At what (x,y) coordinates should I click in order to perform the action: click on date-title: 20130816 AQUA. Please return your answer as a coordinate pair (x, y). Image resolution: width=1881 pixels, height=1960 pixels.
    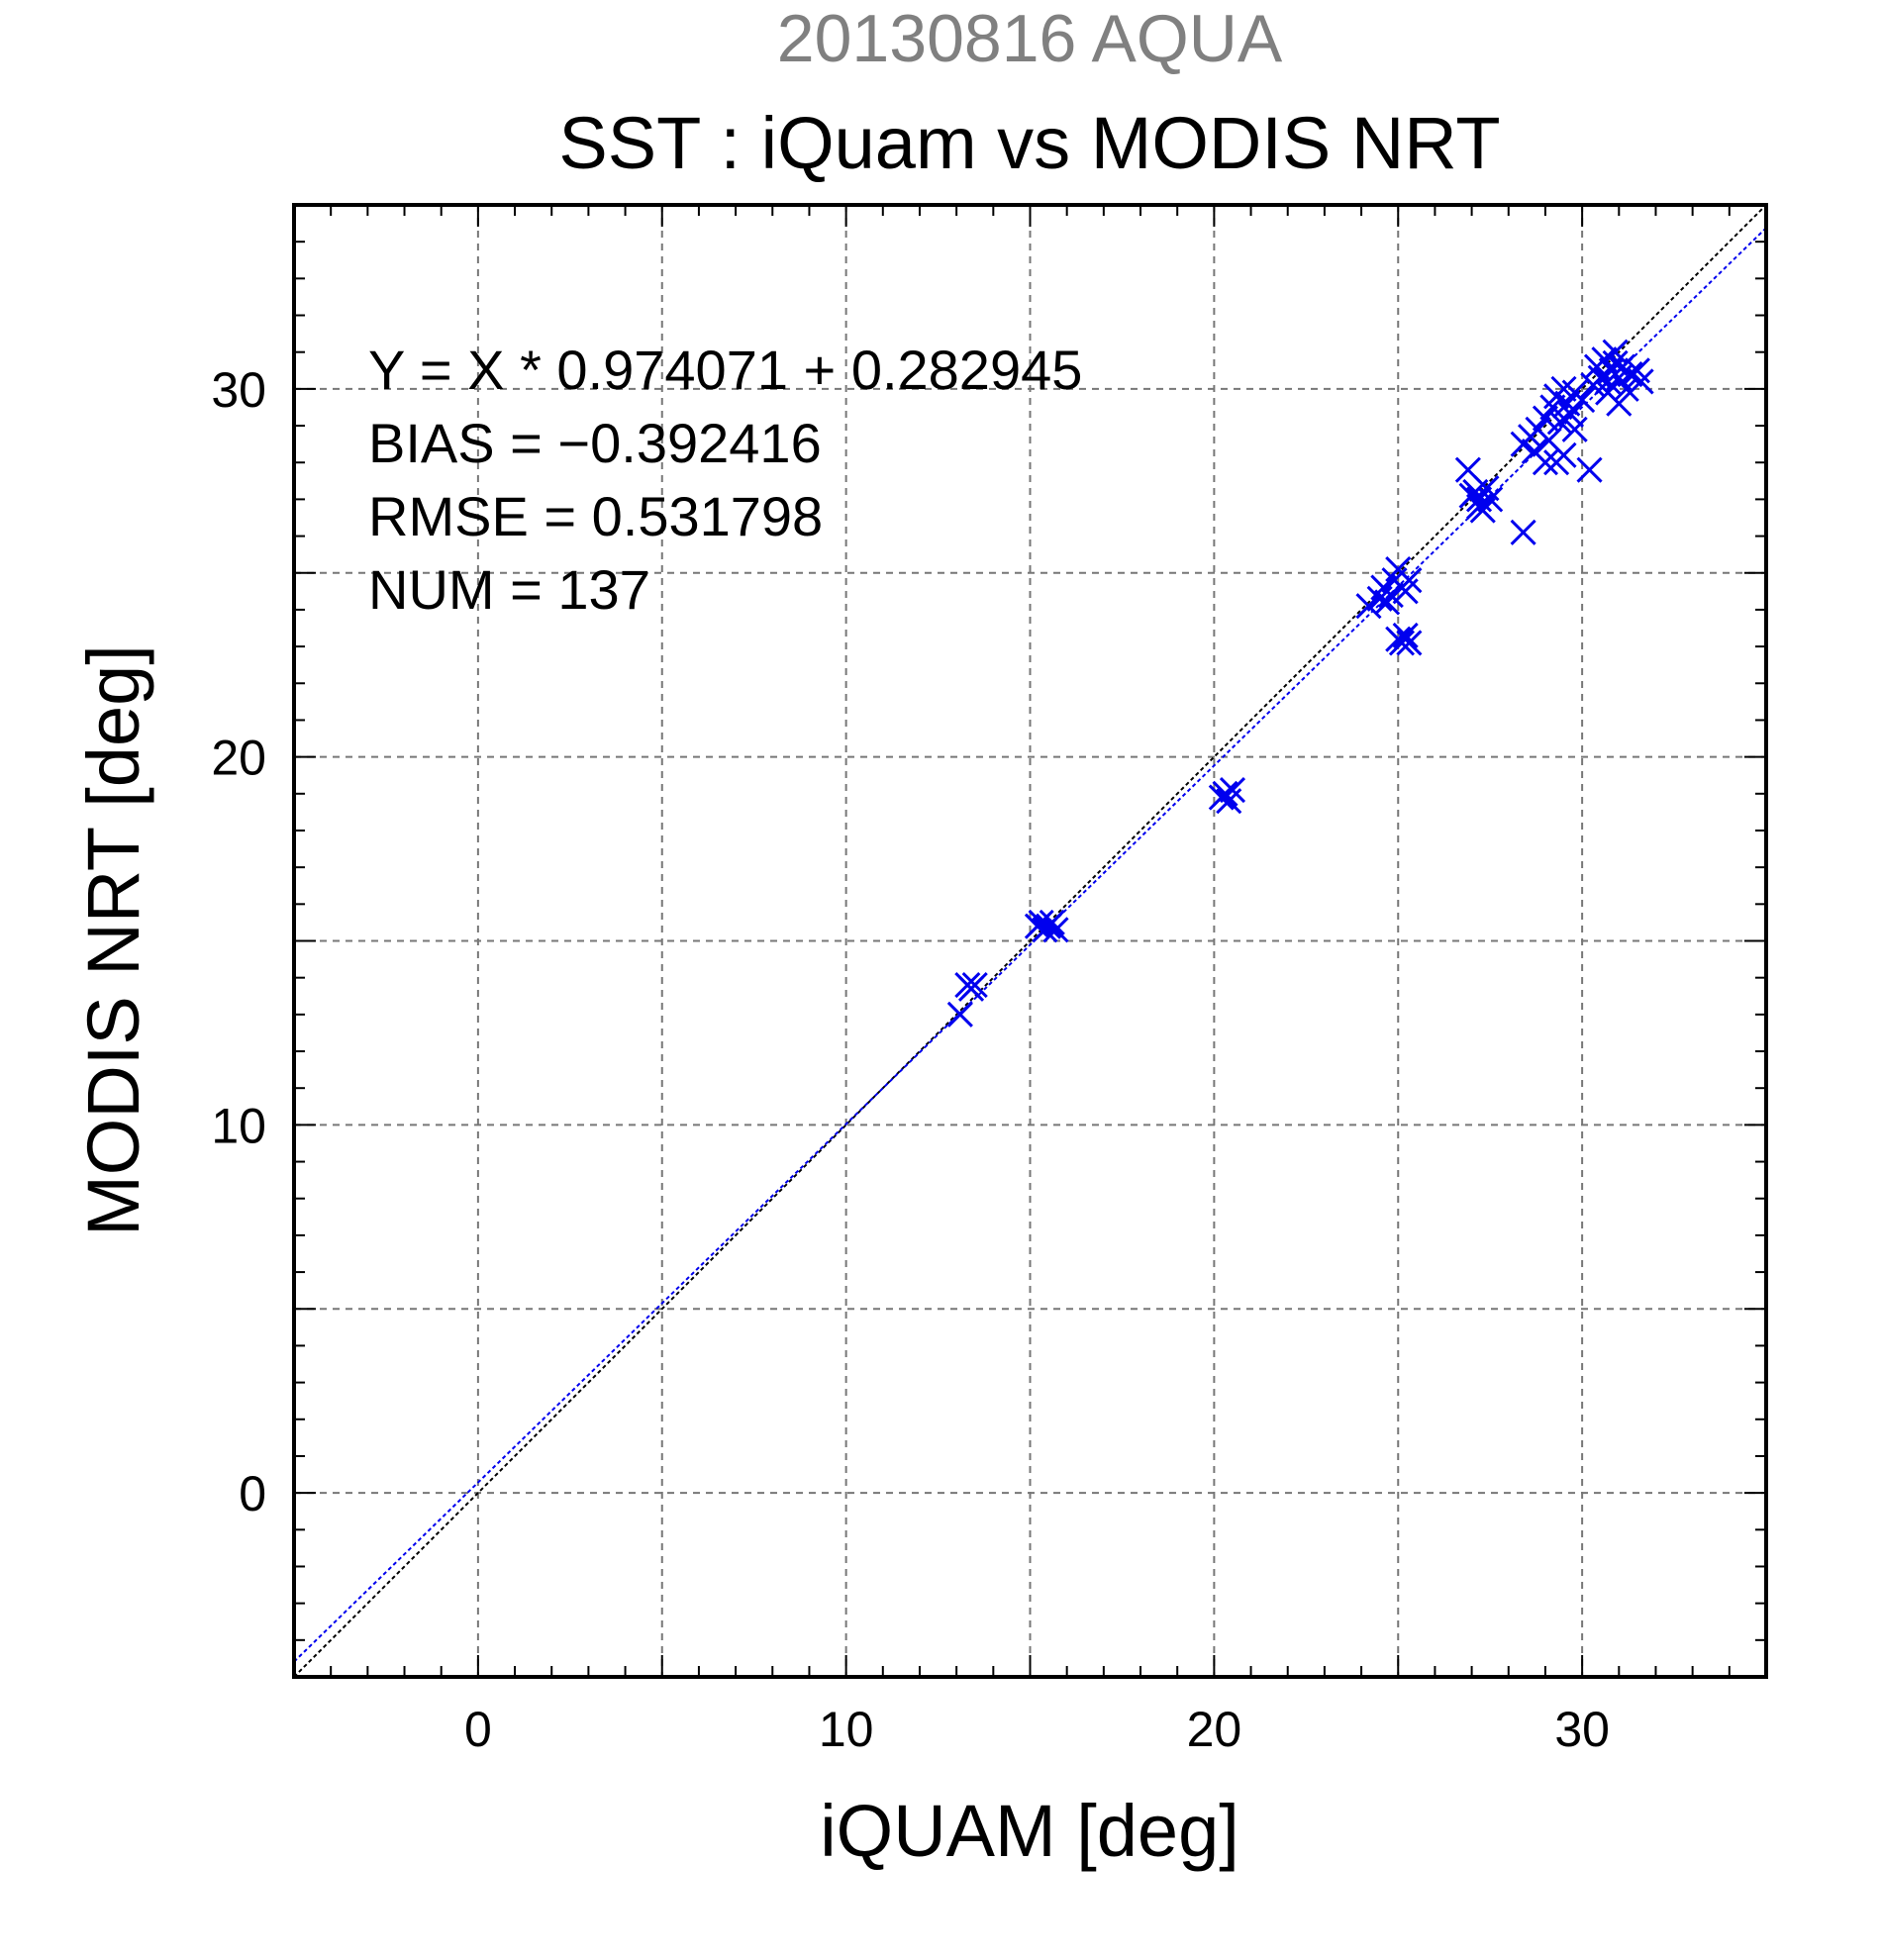
    Looking at the image, I should click on (1030, 38).